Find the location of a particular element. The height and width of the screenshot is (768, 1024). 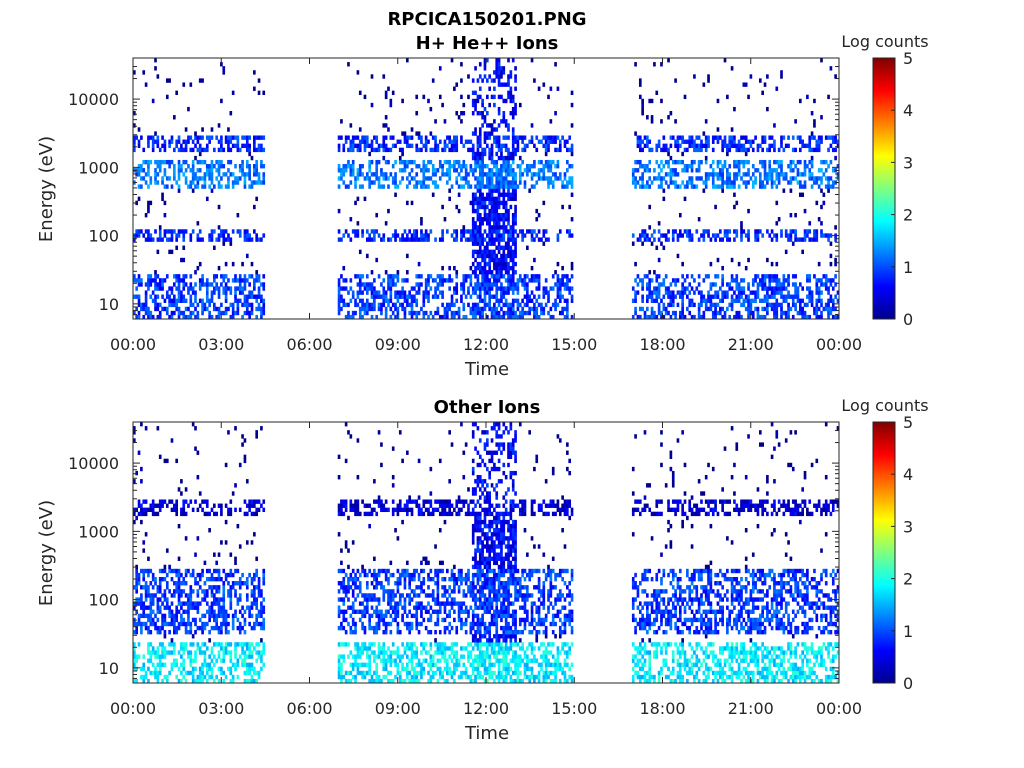

x-tick-label: 09:00 is located at coordinates (398, 344).